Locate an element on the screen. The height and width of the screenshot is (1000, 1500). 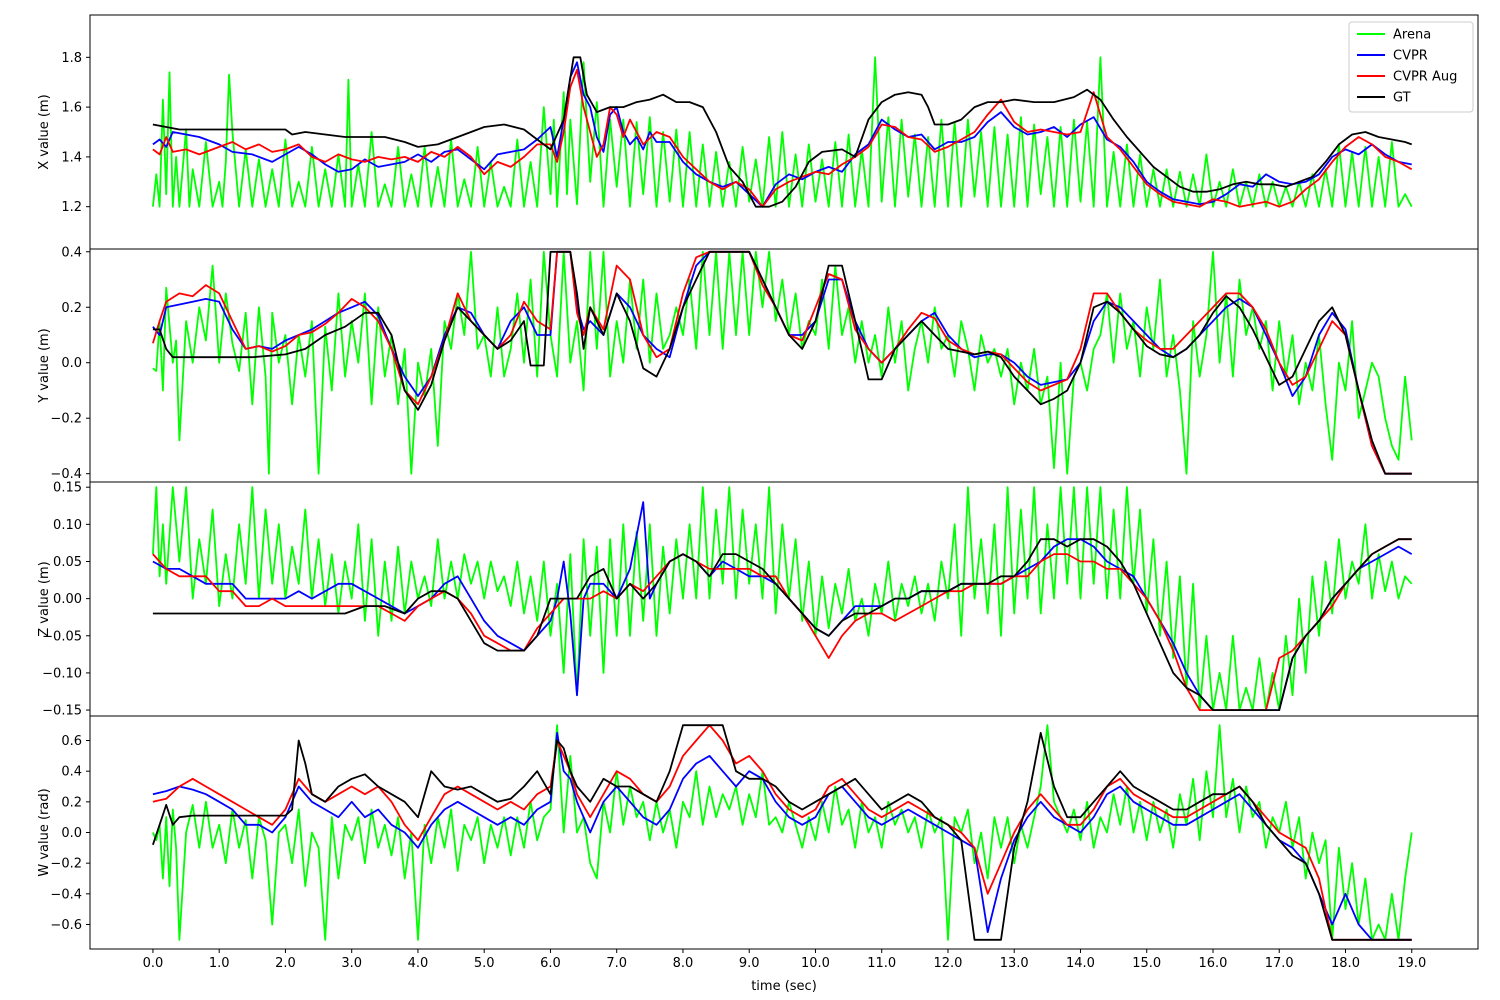
y-tick-label: 1.8 is located at coordinates (71, 58).